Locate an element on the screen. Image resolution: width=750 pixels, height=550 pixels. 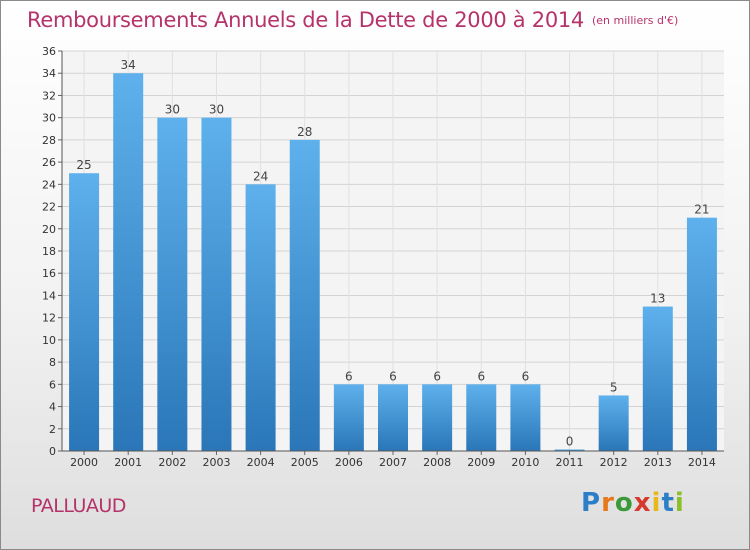
data-label: 25 is located at coordinates (83, 165).